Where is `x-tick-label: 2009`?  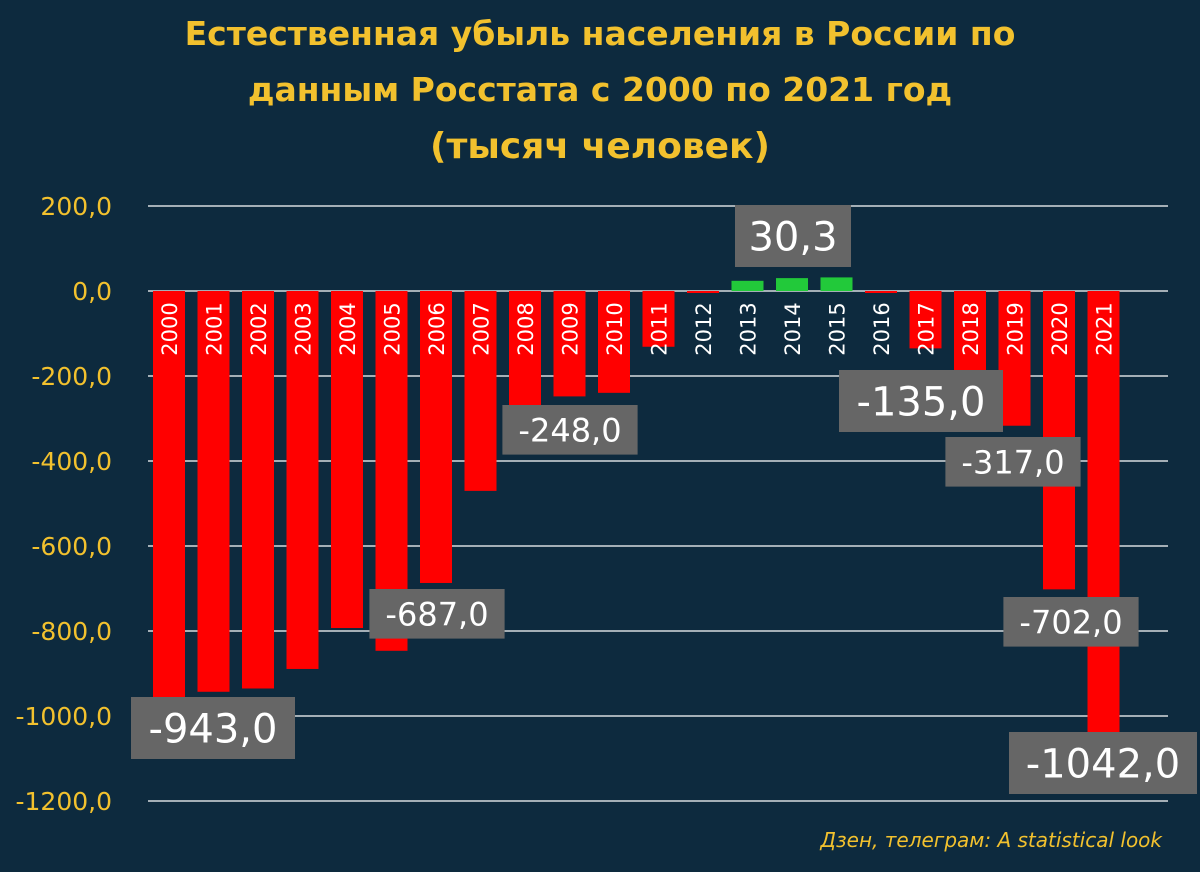
x-tick-label: 2009 is located at coordinates (571, 328).